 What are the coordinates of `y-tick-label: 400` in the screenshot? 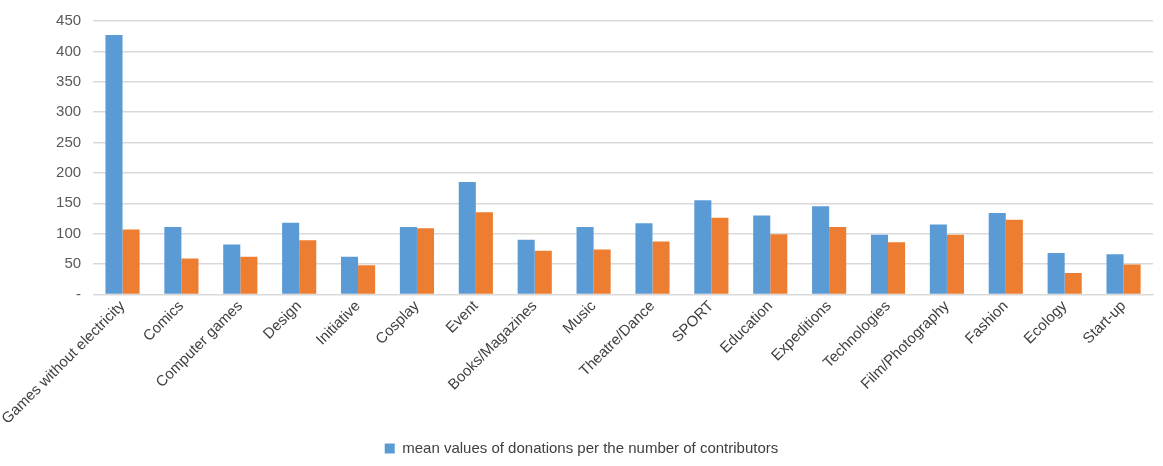 It's located at (69, 50).